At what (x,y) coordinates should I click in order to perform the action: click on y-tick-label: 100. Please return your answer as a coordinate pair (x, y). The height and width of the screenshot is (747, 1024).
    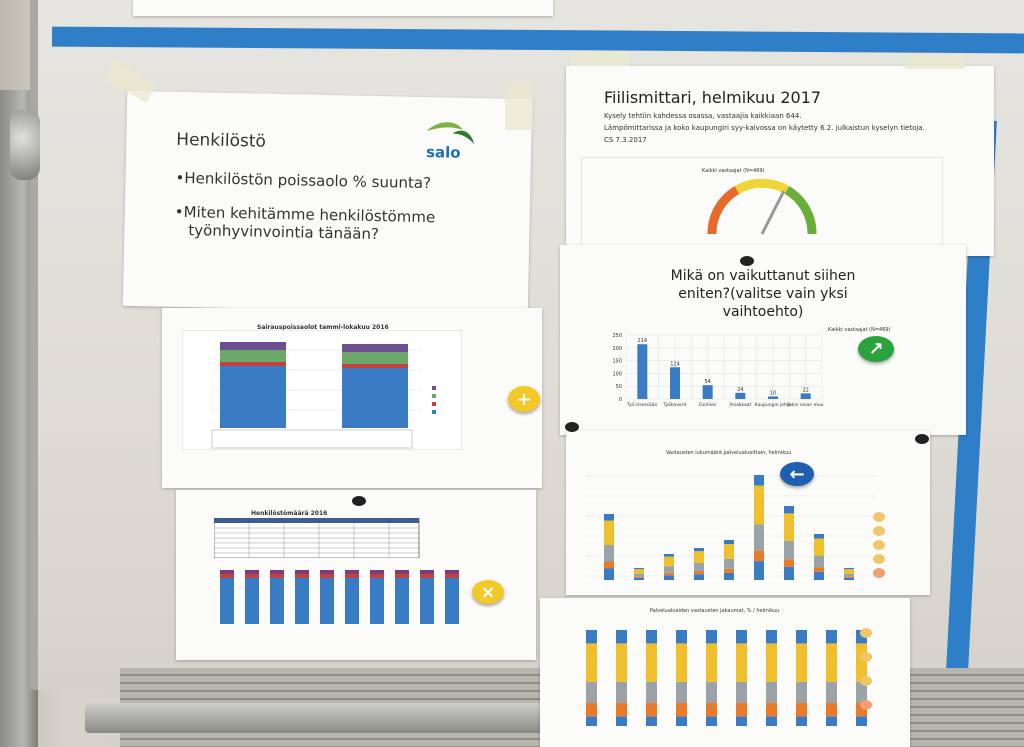
    Looking at the image, I should click on (617, 374).